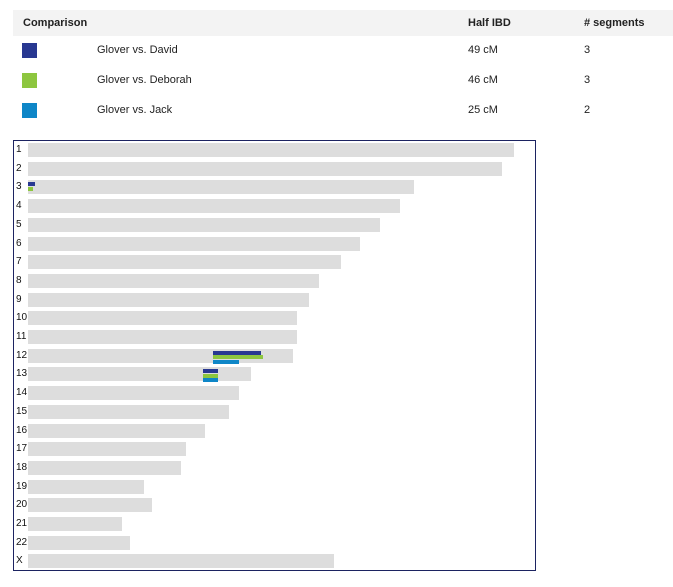  I want to click on chromosome-row-1: 1, so click(274, 150).